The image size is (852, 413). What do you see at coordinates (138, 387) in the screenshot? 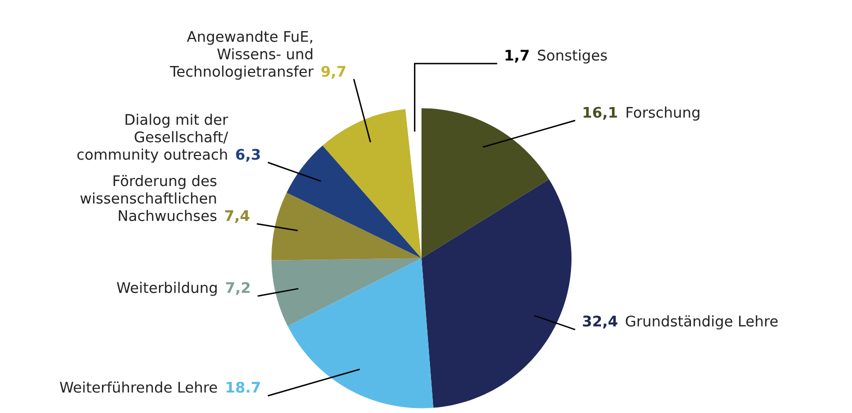
I see `slice-label: Weiterführende Lehre` at bounding box center [138, 387].